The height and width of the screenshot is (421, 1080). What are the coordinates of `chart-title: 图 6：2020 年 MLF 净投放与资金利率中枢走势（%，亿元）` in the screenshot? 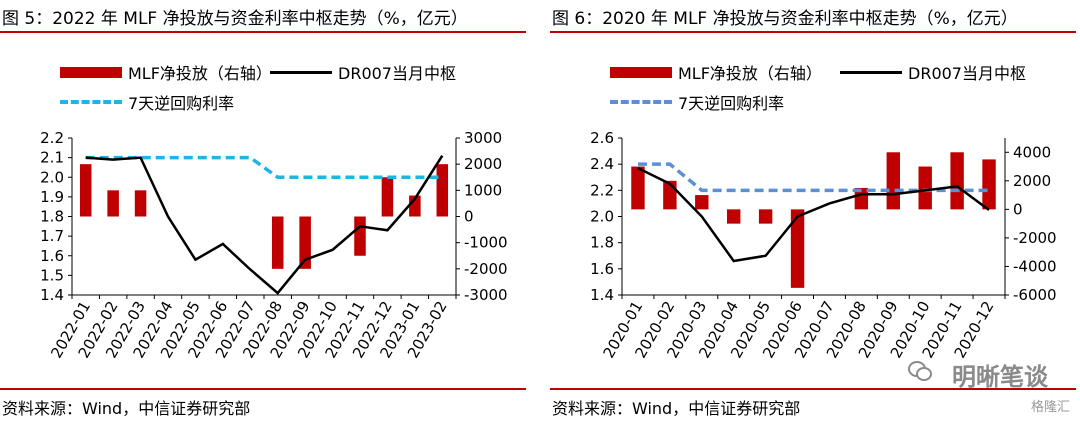 It's located at (785, 19).